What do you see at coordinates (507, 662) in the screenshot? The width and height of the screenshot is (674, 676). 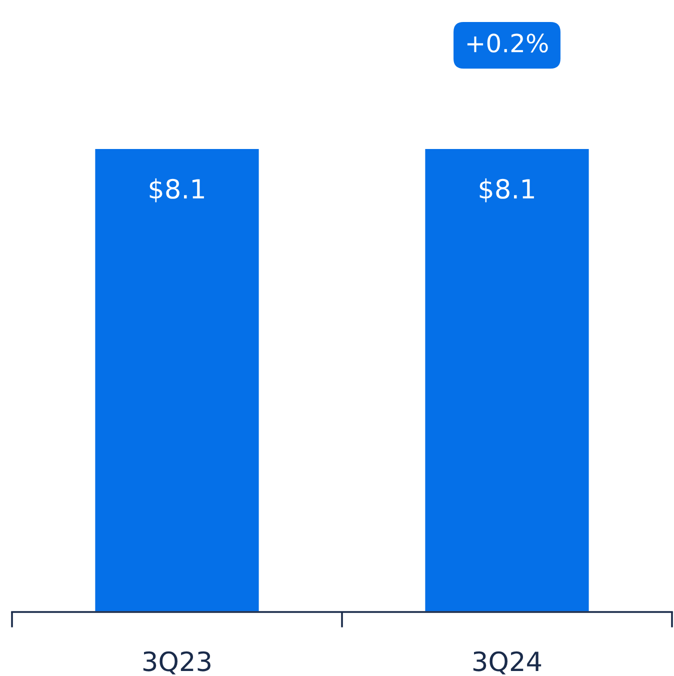 I see `x-tick-label: 3Q24` at bounding box center [507, 662].